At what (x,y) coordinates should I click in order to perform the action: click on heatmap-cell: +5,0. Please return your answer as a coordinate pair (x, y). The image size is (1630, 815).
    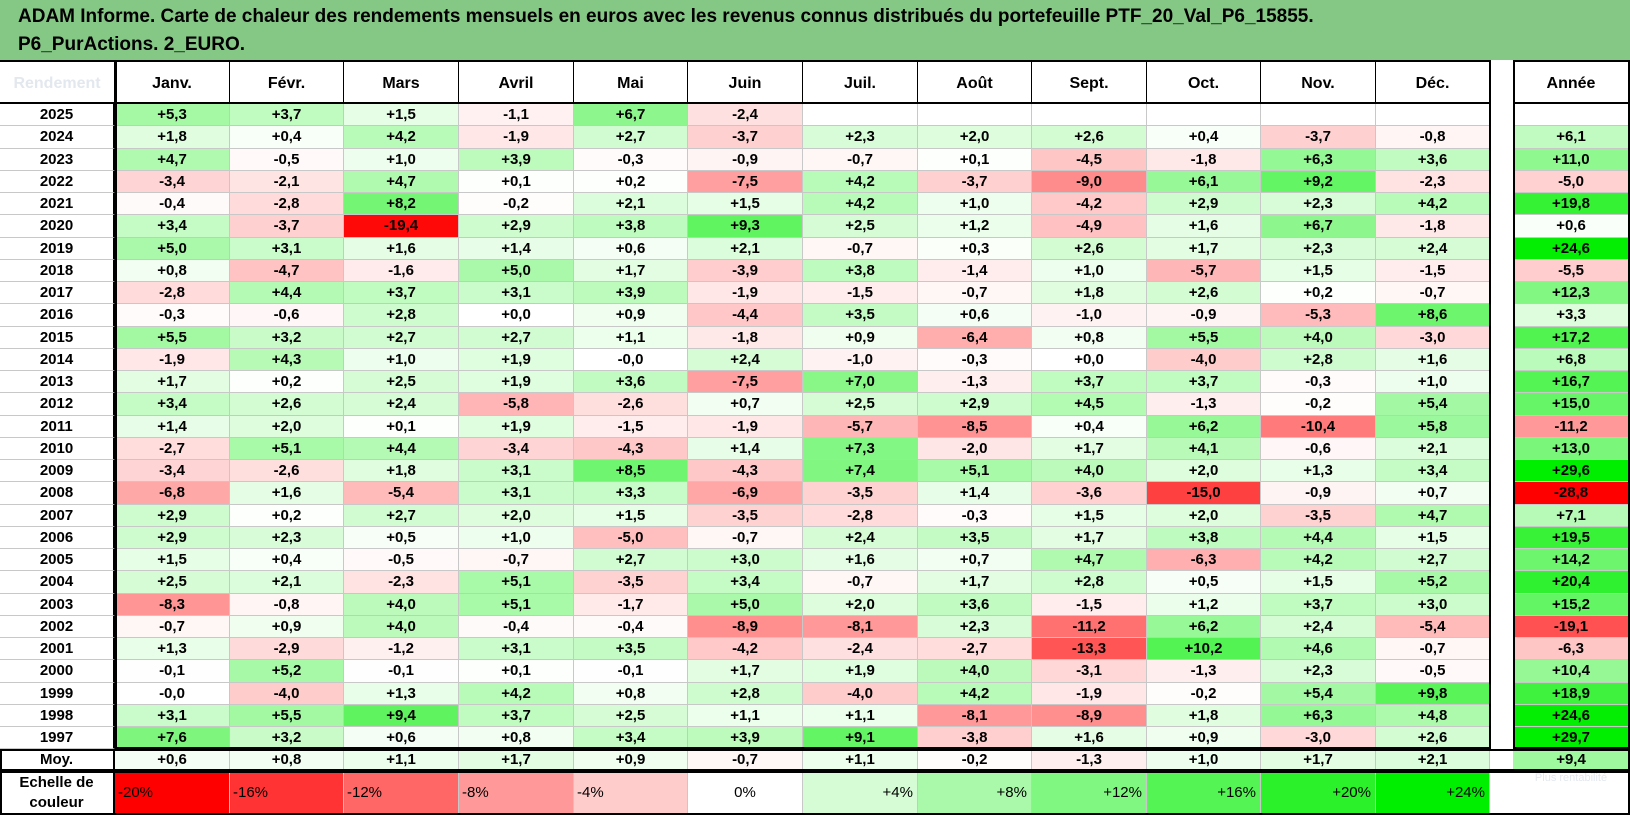
    Looking at the image, I should click on (172, 248).